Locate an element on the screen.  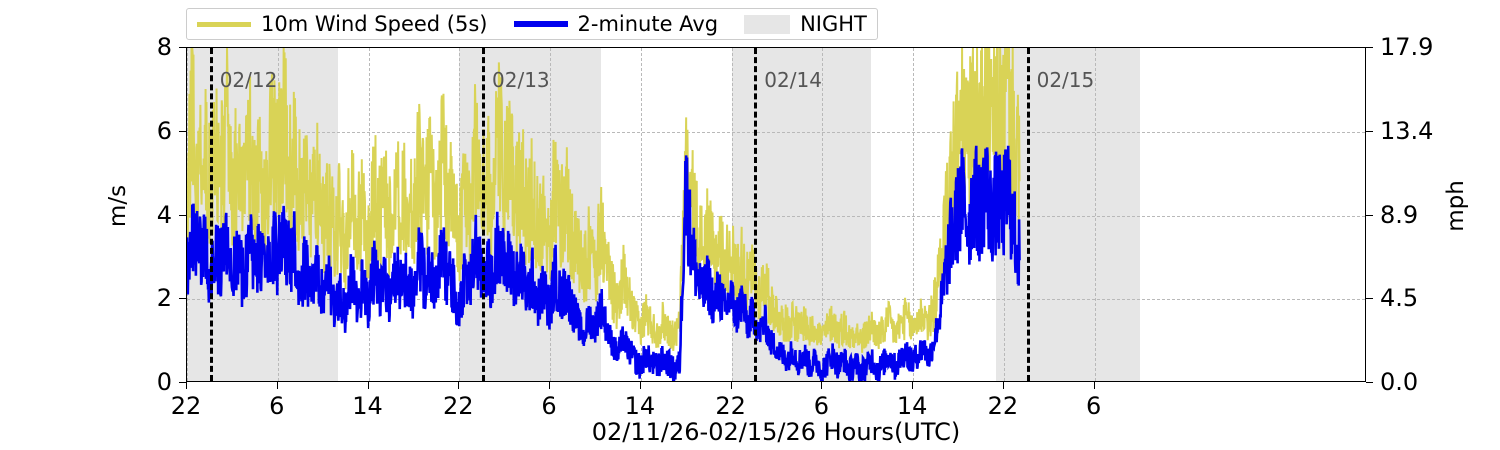
y-axis-left-tick-label: 4 is located at coordinates (164, 214).